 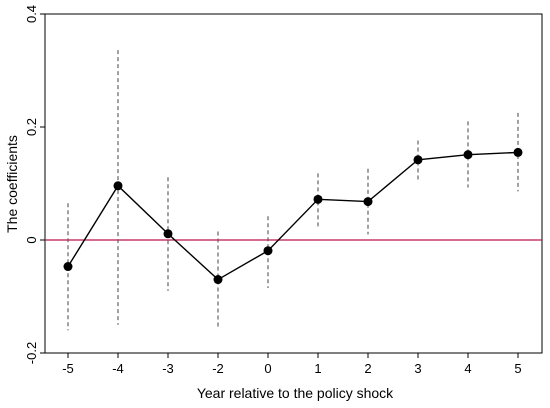 I want to click on x-tick-label: -5, so click(x=68, y=368).